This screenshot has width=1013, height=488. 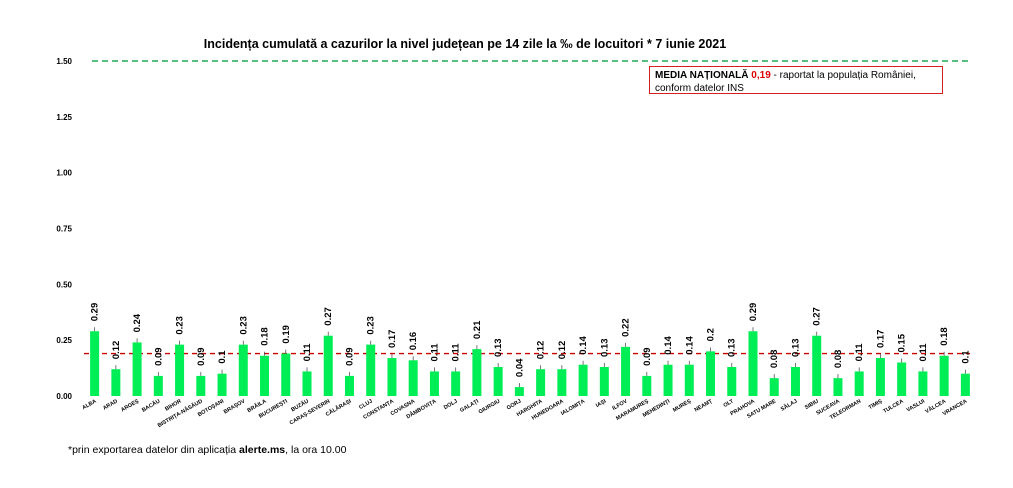 What do you see at coordinates (682, 405) in the screenshot?
I see `category-label: MUREȘ` at bounding box center [682, 405].